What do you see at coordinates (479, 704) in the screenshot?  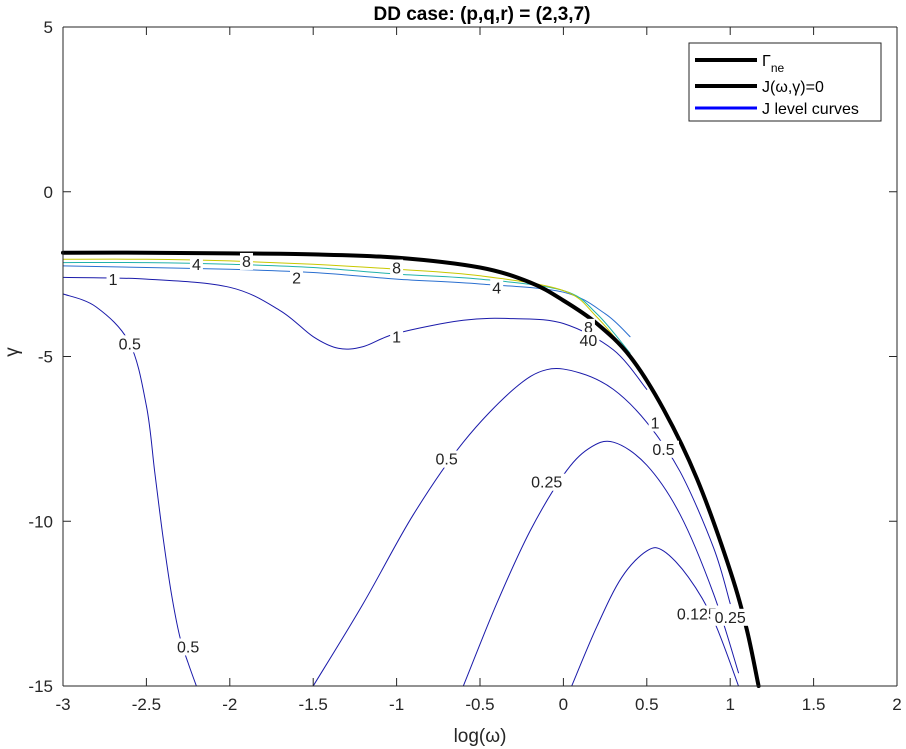 I see `x-tick-label: -0.5` at bounding box center [479, 704].